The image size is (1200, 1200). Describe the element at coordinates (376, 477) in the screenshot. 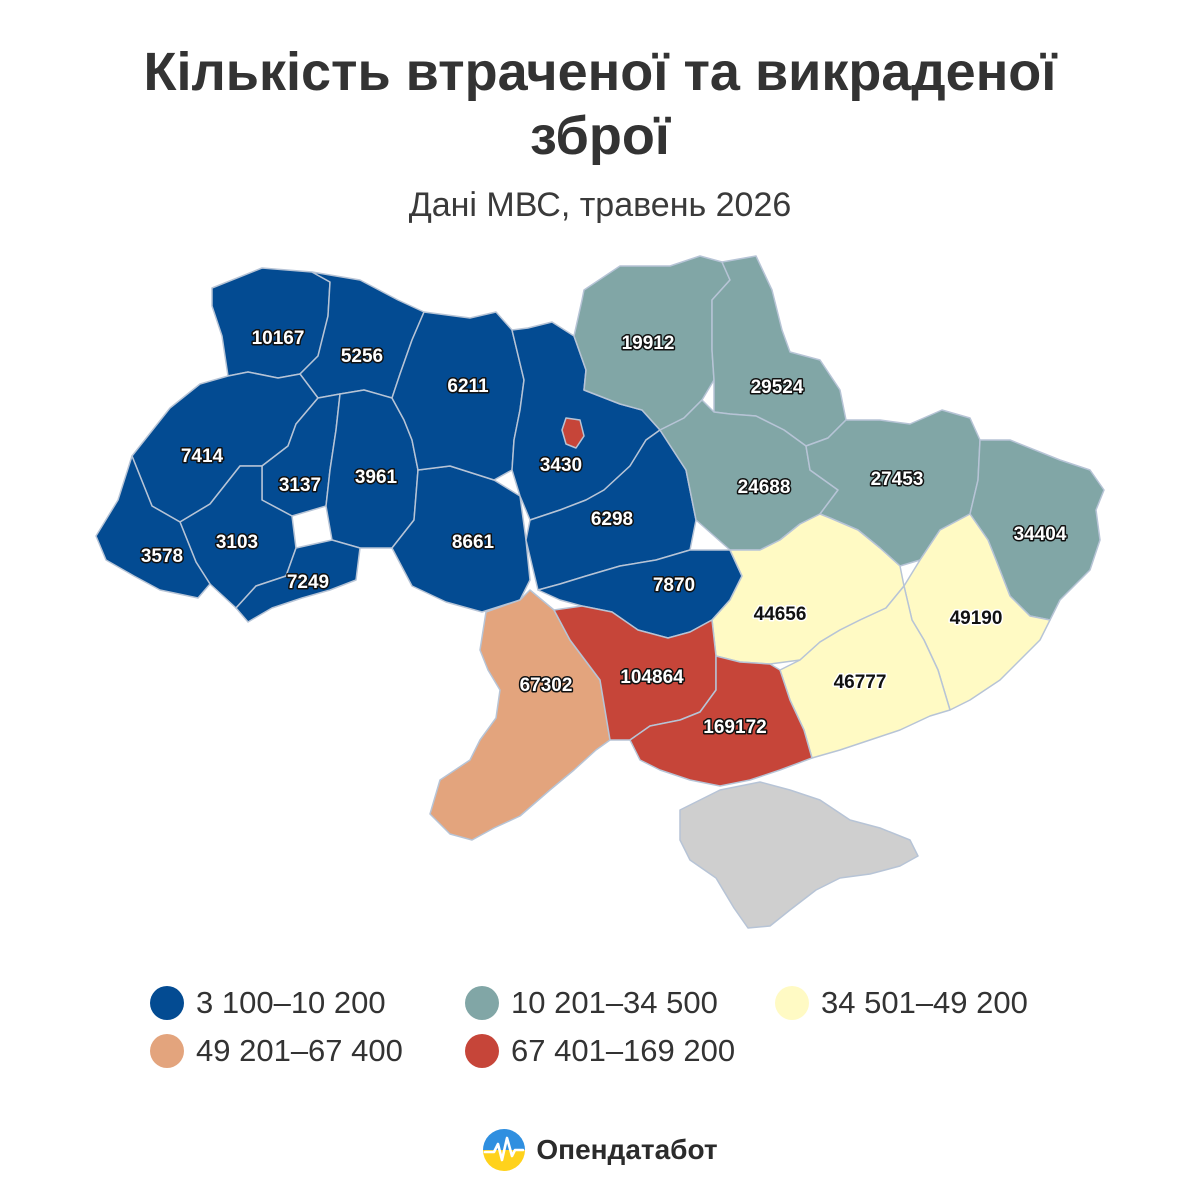

I see `region-value-khmelnytskyi: 3961` at that location.